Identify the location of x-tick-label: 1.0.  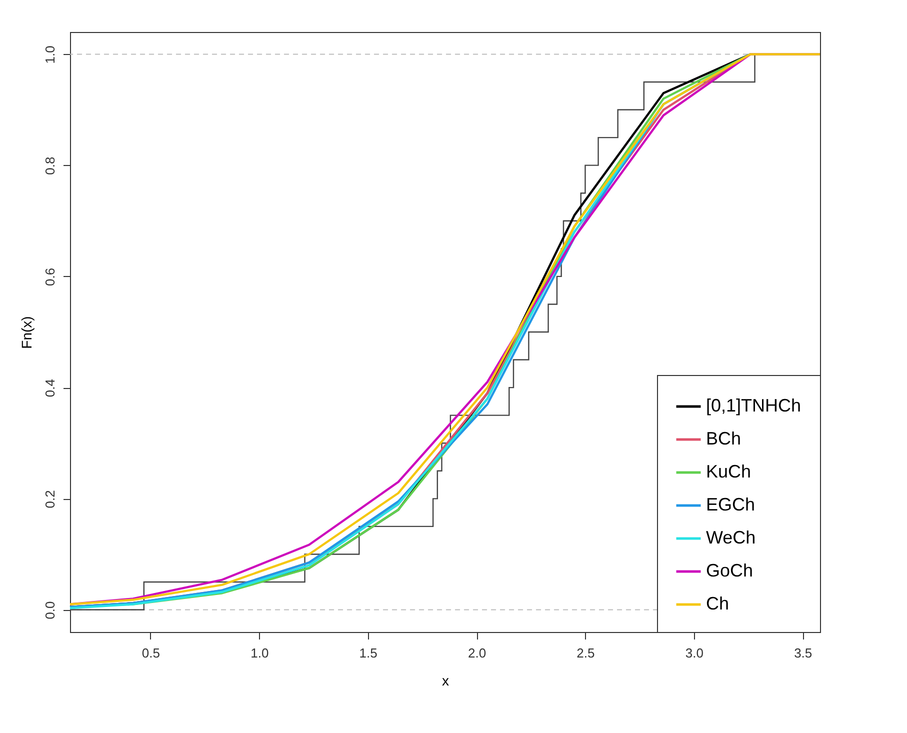
(259, 653).